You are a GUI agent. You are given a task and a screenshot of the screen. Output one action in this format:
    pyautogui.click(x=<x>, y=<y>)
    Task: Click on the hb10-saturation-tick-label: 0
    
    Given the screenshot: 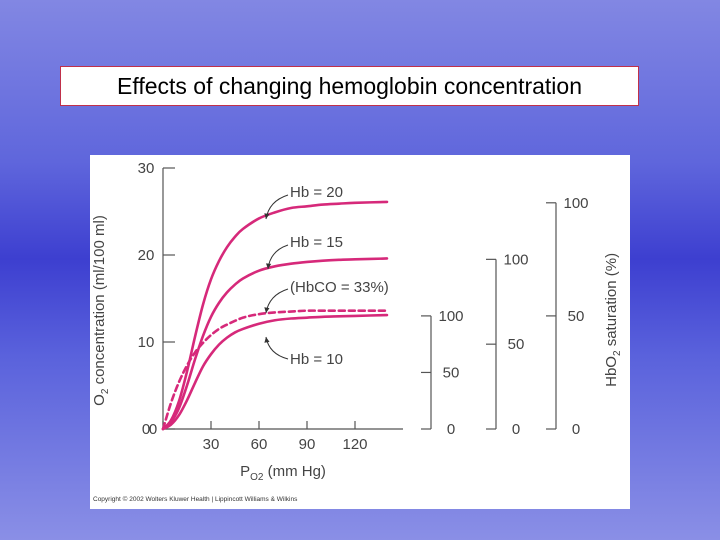 What is the action you would take?
    pyautogui.click(x=451, y=429)
    